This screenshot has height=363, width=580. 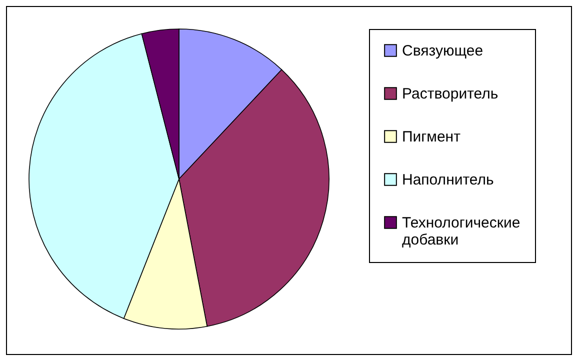 I want to click on legend-label: Технологические добавки, so click(x=461, y=231).